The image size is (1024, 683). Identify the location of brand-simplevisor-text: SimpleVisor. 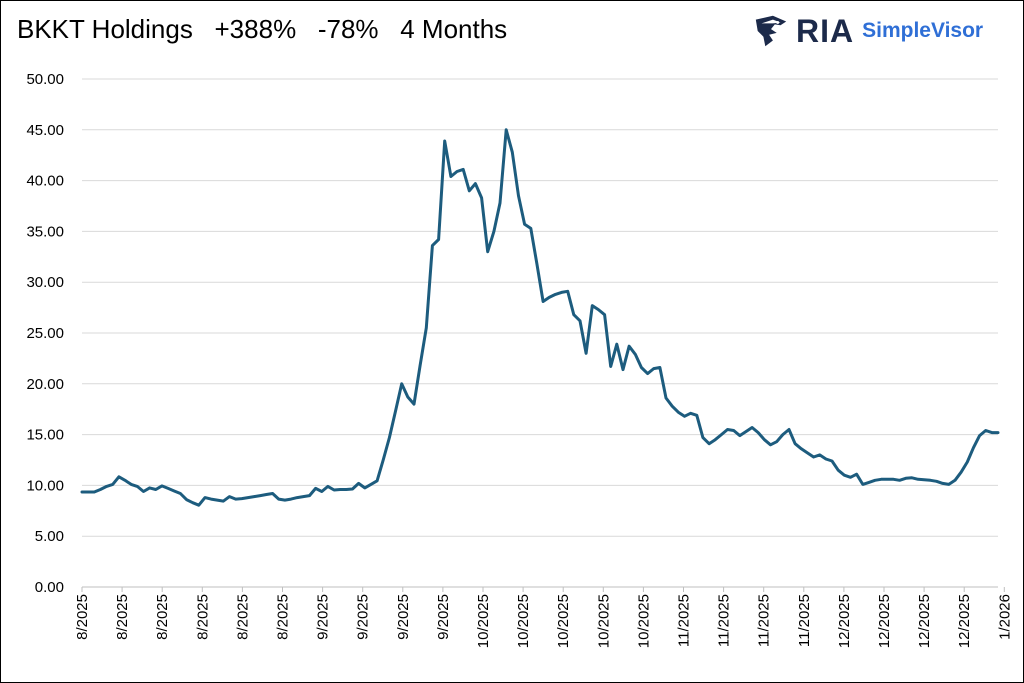
(923, 30).